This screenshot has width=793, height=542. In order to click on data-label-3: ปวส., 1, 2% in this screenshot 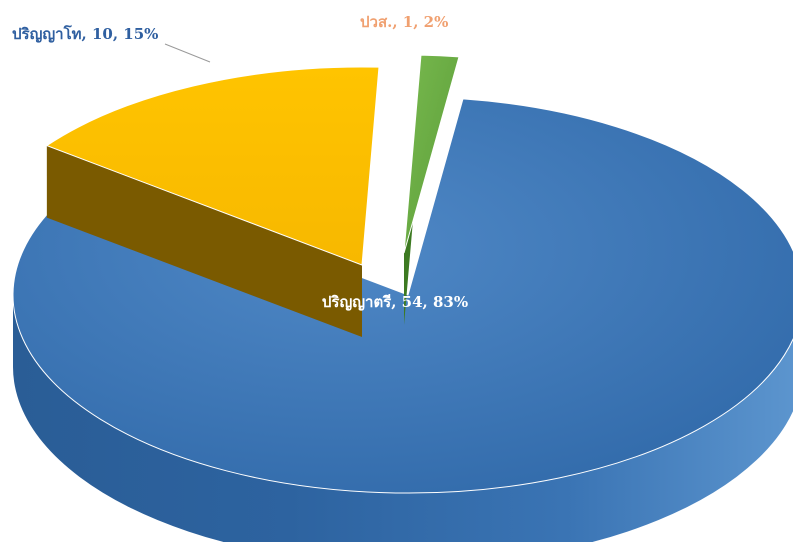, I will do `click(404, 22)`.